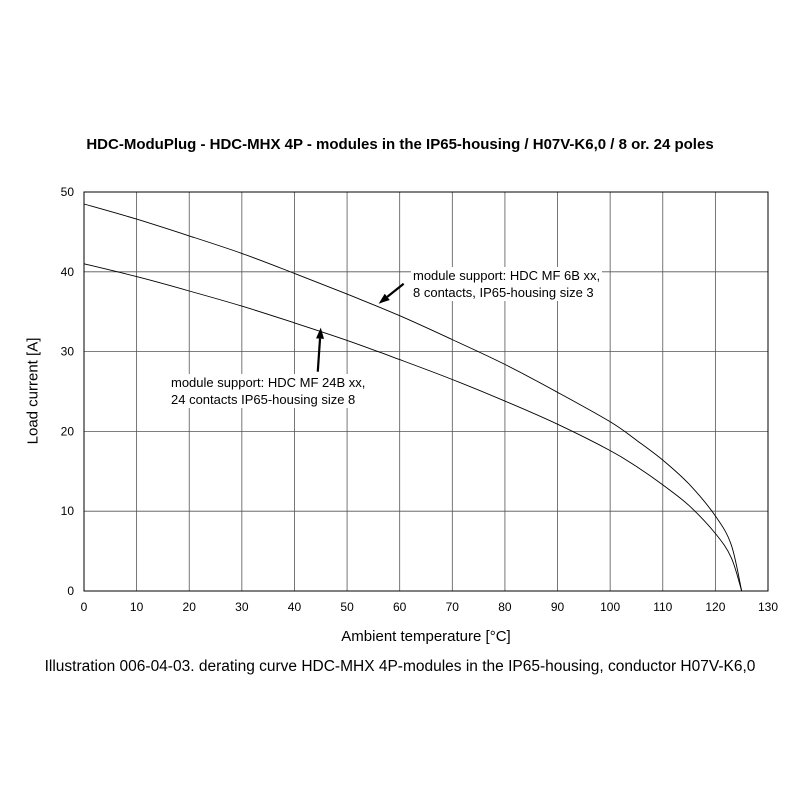 Image resolution: width=800 pixels, height=800 pixels. Describe the element at coordinates (137, 607) in the screenshot. I see `x-tick-10: 10` at that location.